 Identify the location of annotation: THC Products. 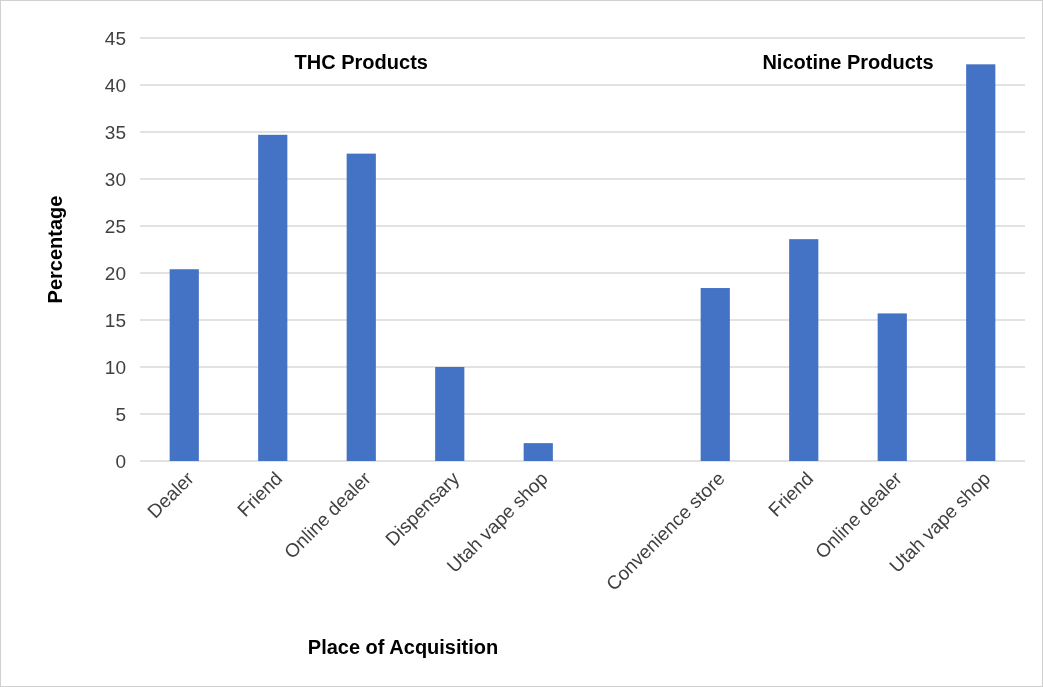
(361, 62).